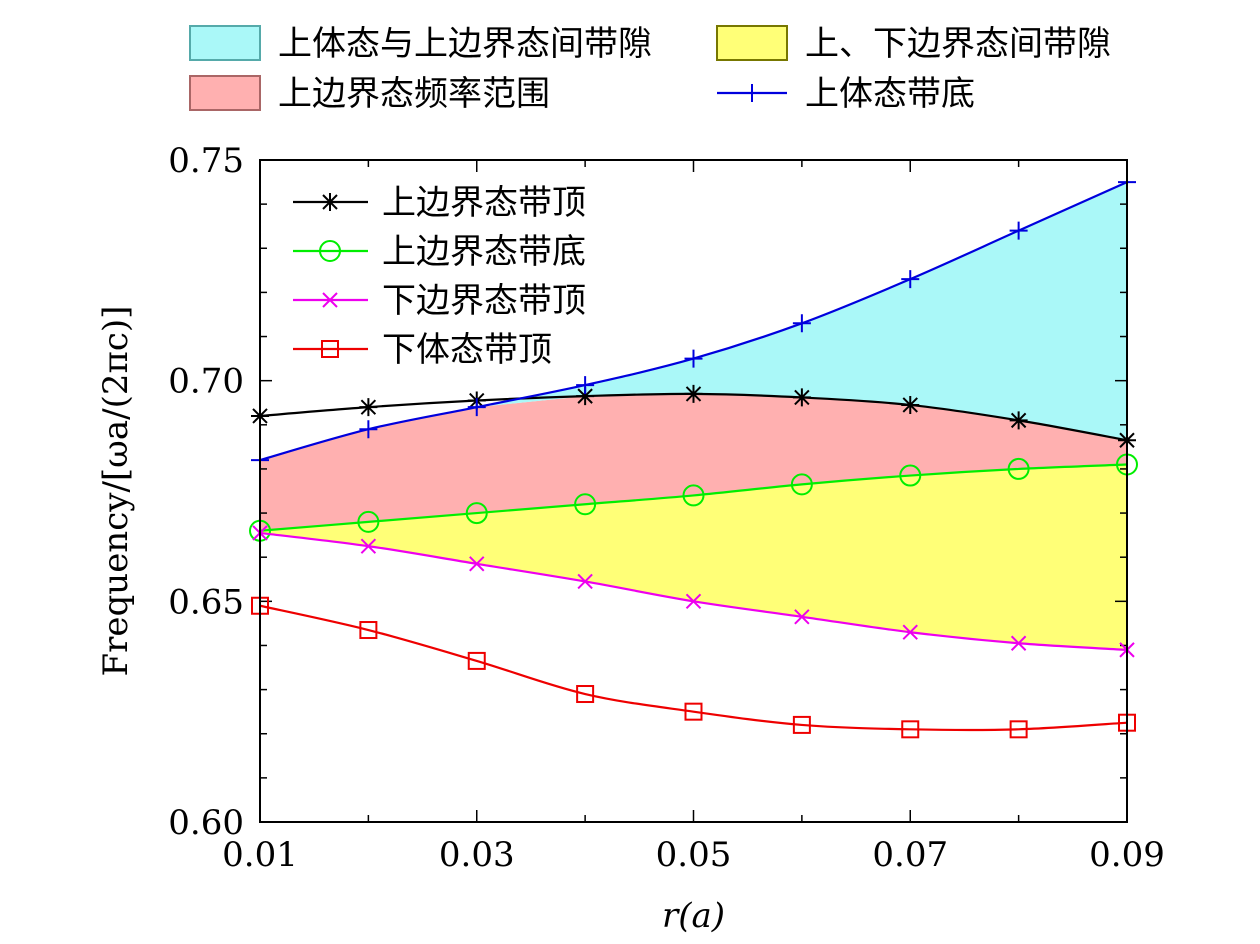 The height and width of the screenshot is (944, 1260). I want to click on x-tick-label: 0.05, so click(694, 855).